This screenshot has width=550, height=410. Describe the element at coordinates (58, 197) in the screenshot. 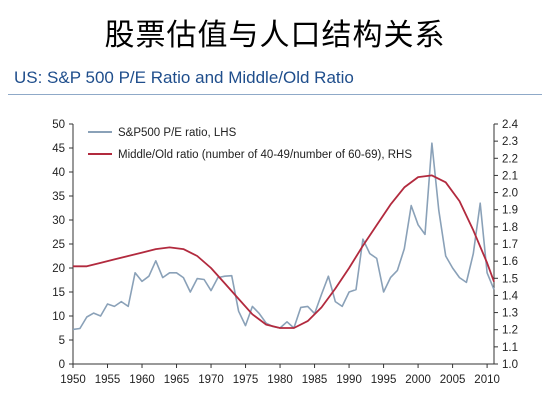

I see `left-tick-label: 35` at that location.